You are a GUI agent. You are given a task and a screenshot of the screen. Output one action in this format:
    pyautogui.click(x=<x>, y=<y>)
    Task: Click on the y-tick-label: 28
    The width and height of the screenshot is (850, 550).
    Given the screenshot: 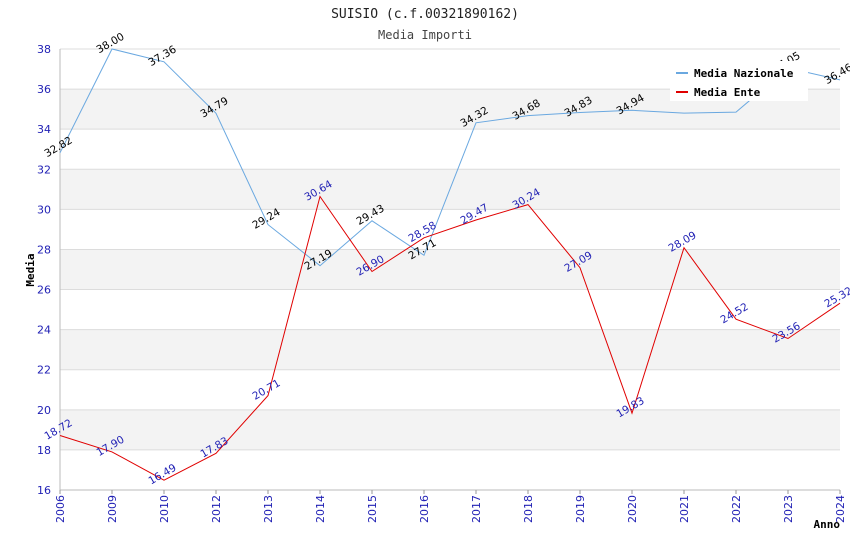 What is the action you would take?
    pyautogui.click(x=44, y=249)
    